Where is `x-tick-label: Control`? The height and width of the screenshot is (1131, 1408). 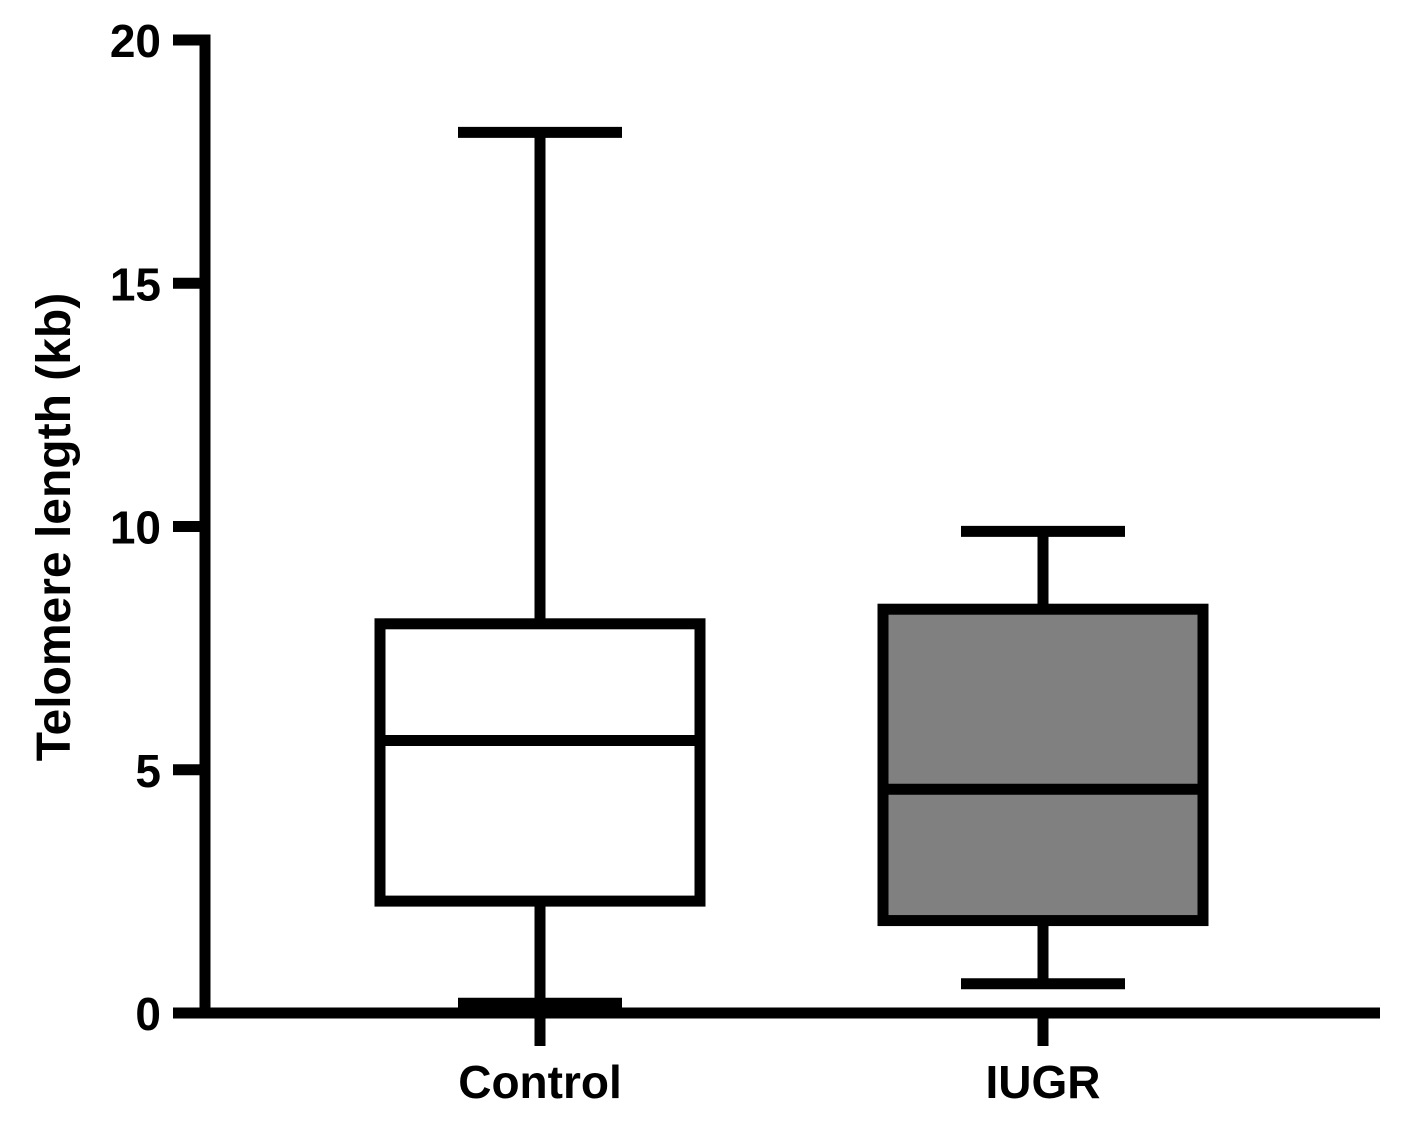 x-tick-label: Control is located at coordinates (540, 1082).